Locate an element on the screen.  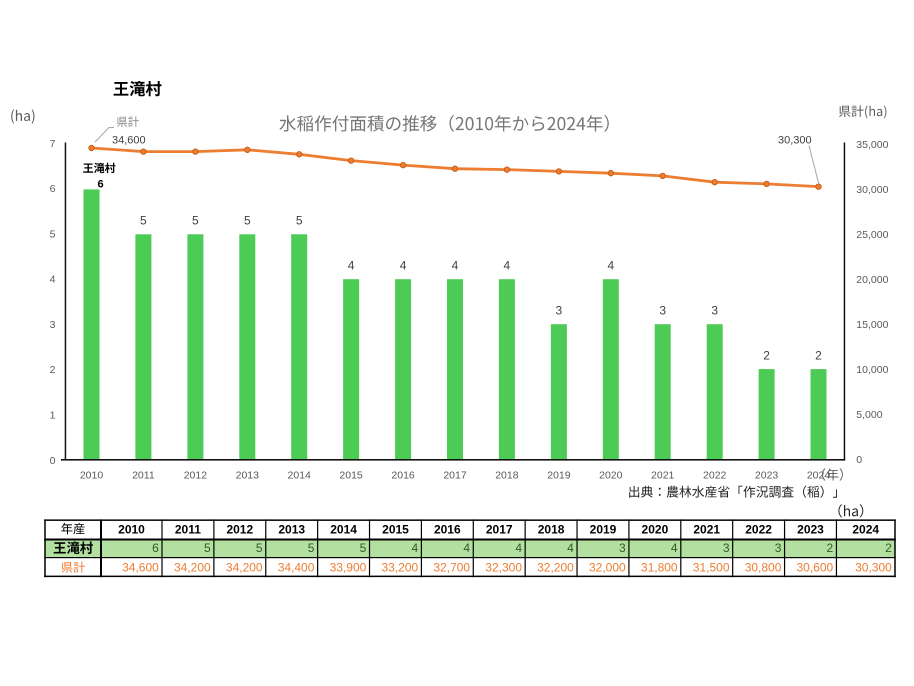
svg-text: 30,800 is located at coordinates (763, 568).